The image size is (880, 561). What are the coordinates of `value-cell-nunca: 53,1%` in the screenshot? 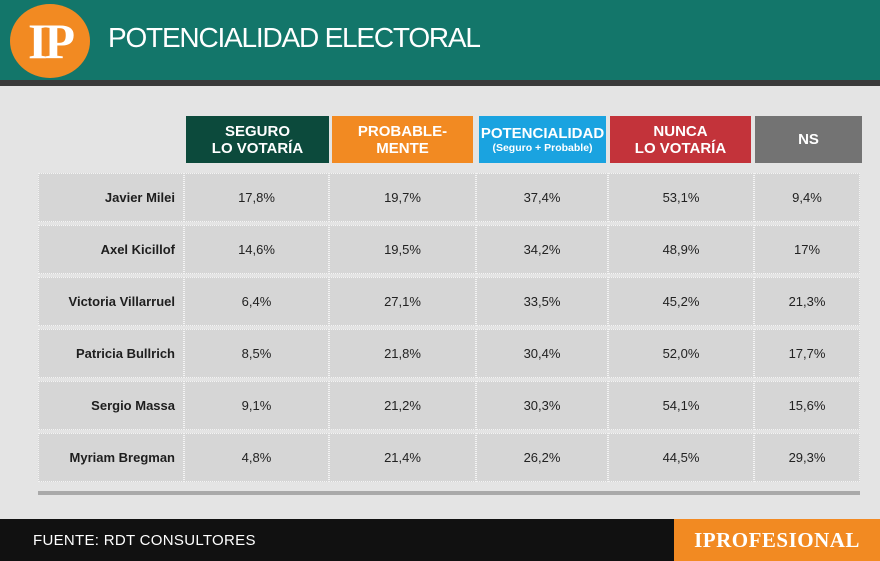 It's located at (681, 197).